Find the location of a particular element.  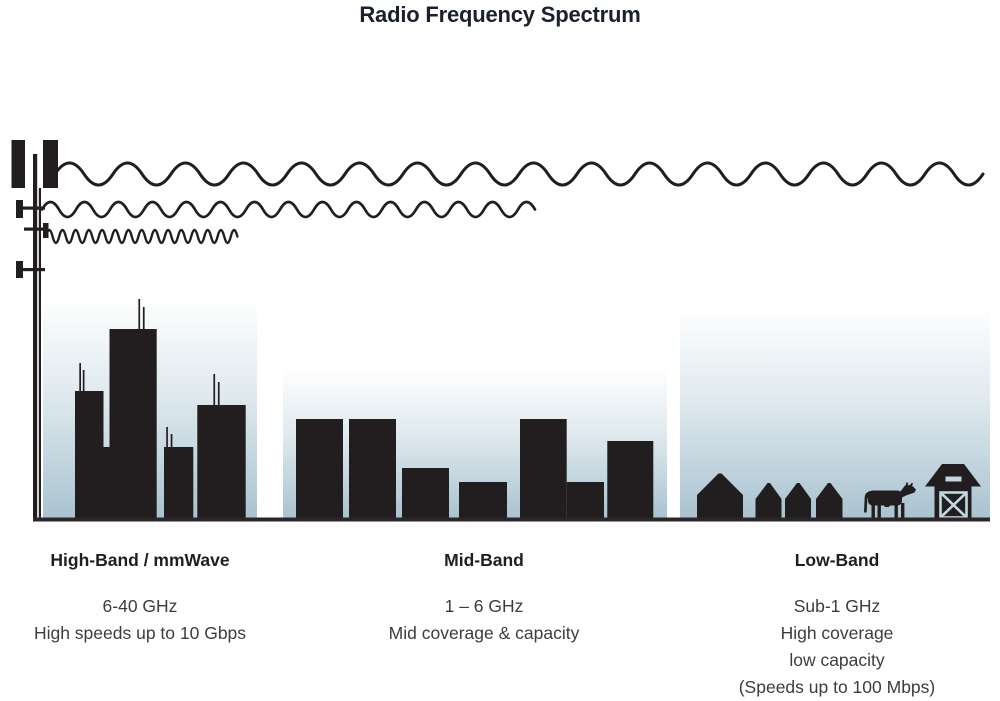

mid-band-description: Mid coverage & capacity is located at coordinates (484, 633).